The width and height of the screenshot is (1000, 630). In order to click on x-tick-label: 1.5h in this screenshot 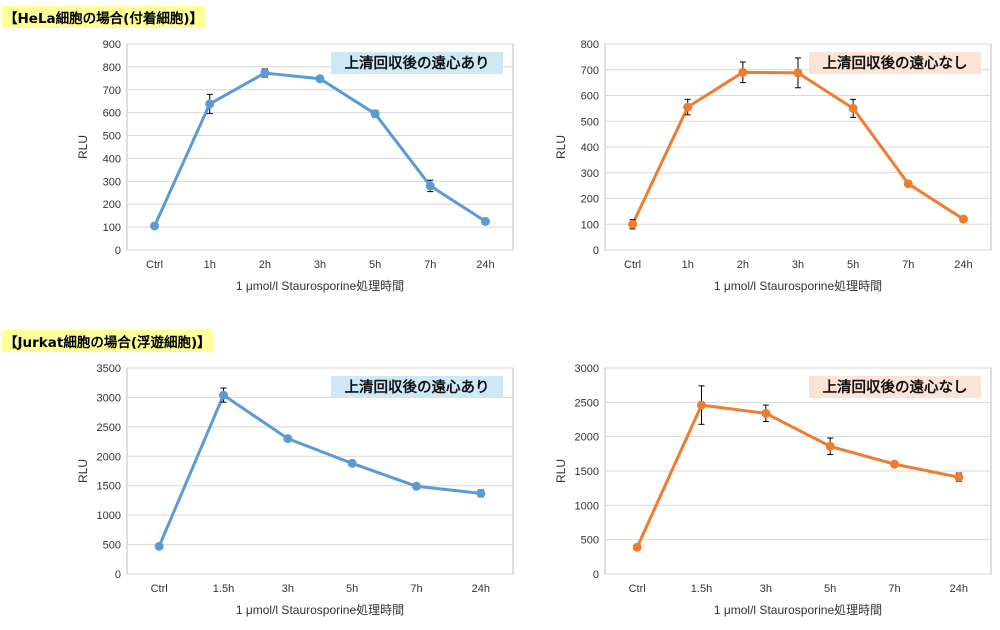, I will do `click(223, 589)`.